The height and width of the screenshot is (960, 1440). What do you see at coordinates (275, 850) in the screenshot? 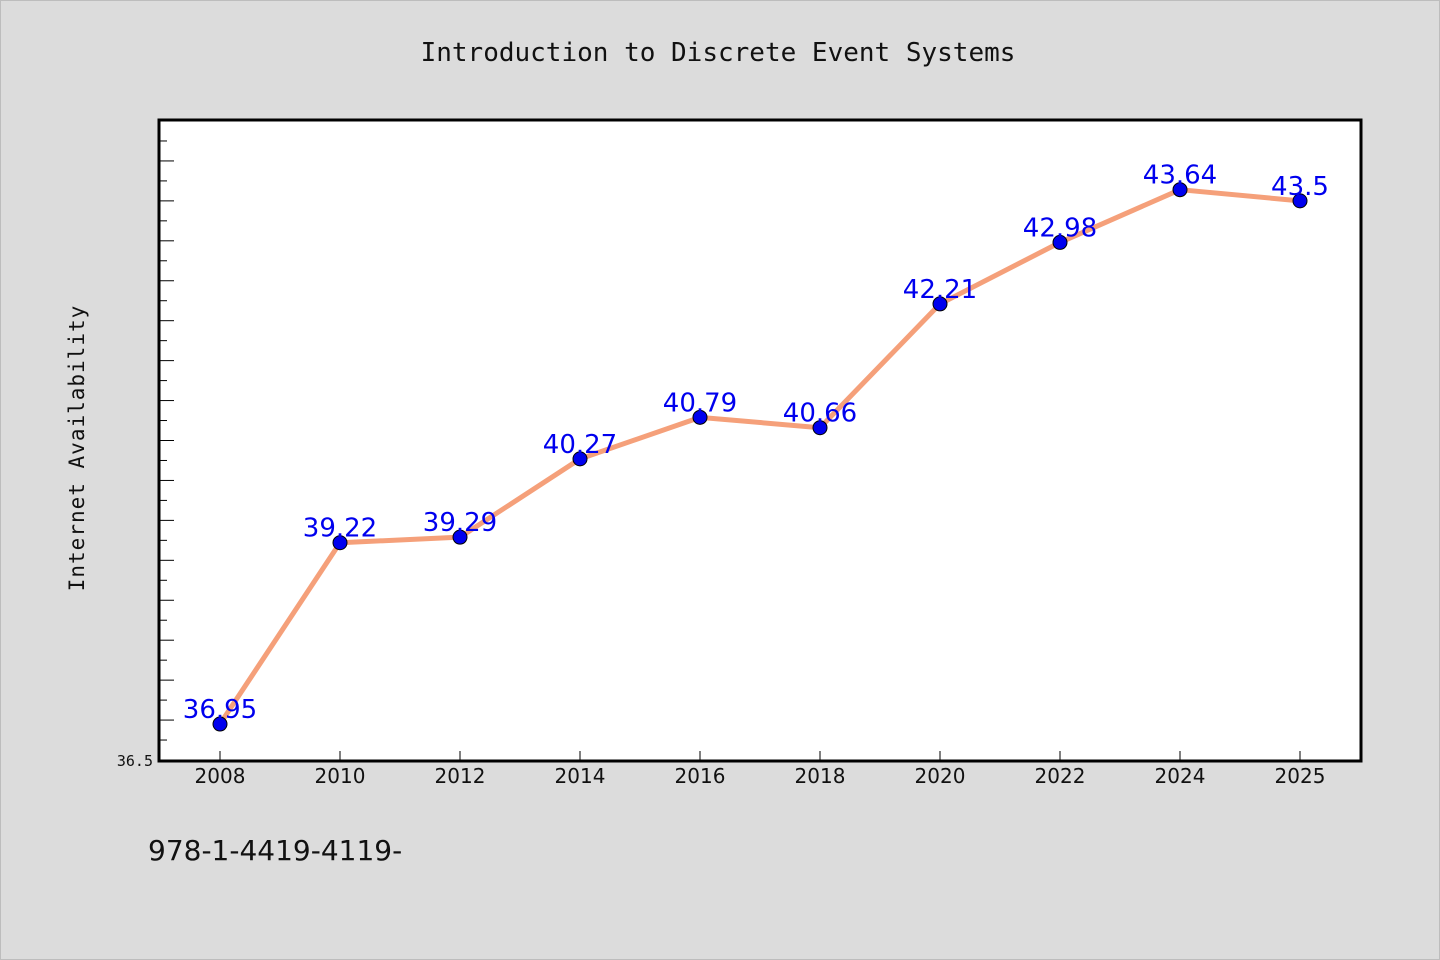
I see `footer-text: 978-1-4419-4119-` at bounding box center [275, 850].